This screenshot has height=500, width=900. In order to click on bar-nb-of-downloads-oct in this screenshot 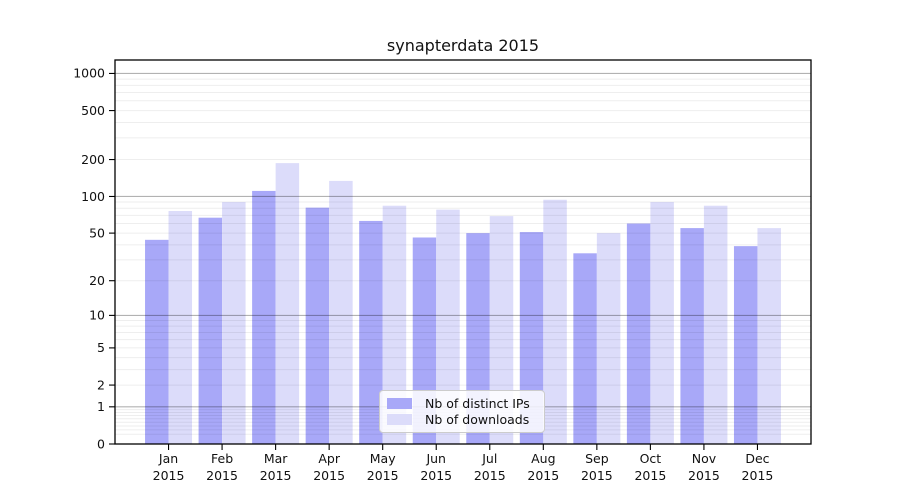, I will do `click(662, 323)`.